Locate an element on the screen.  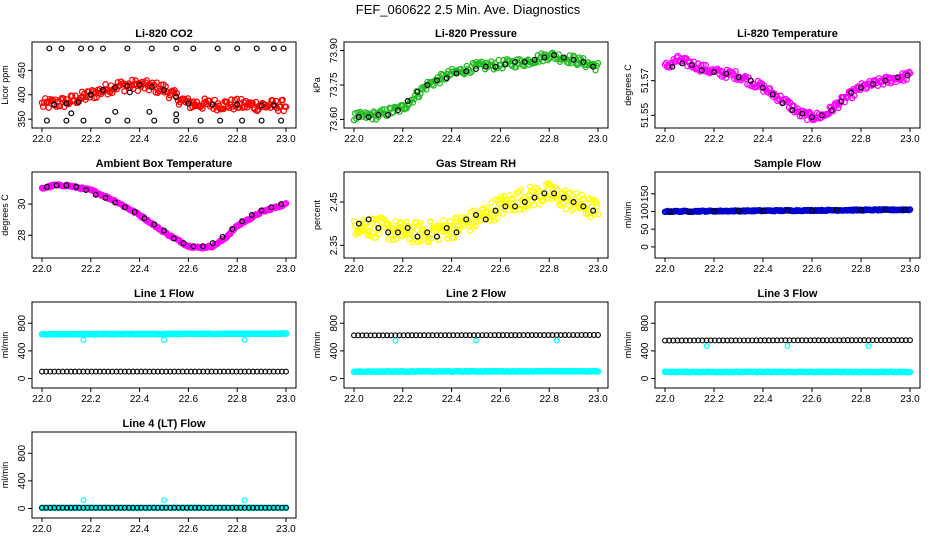
x-tick-label: 22.8 is located at coordinates (861, 139).